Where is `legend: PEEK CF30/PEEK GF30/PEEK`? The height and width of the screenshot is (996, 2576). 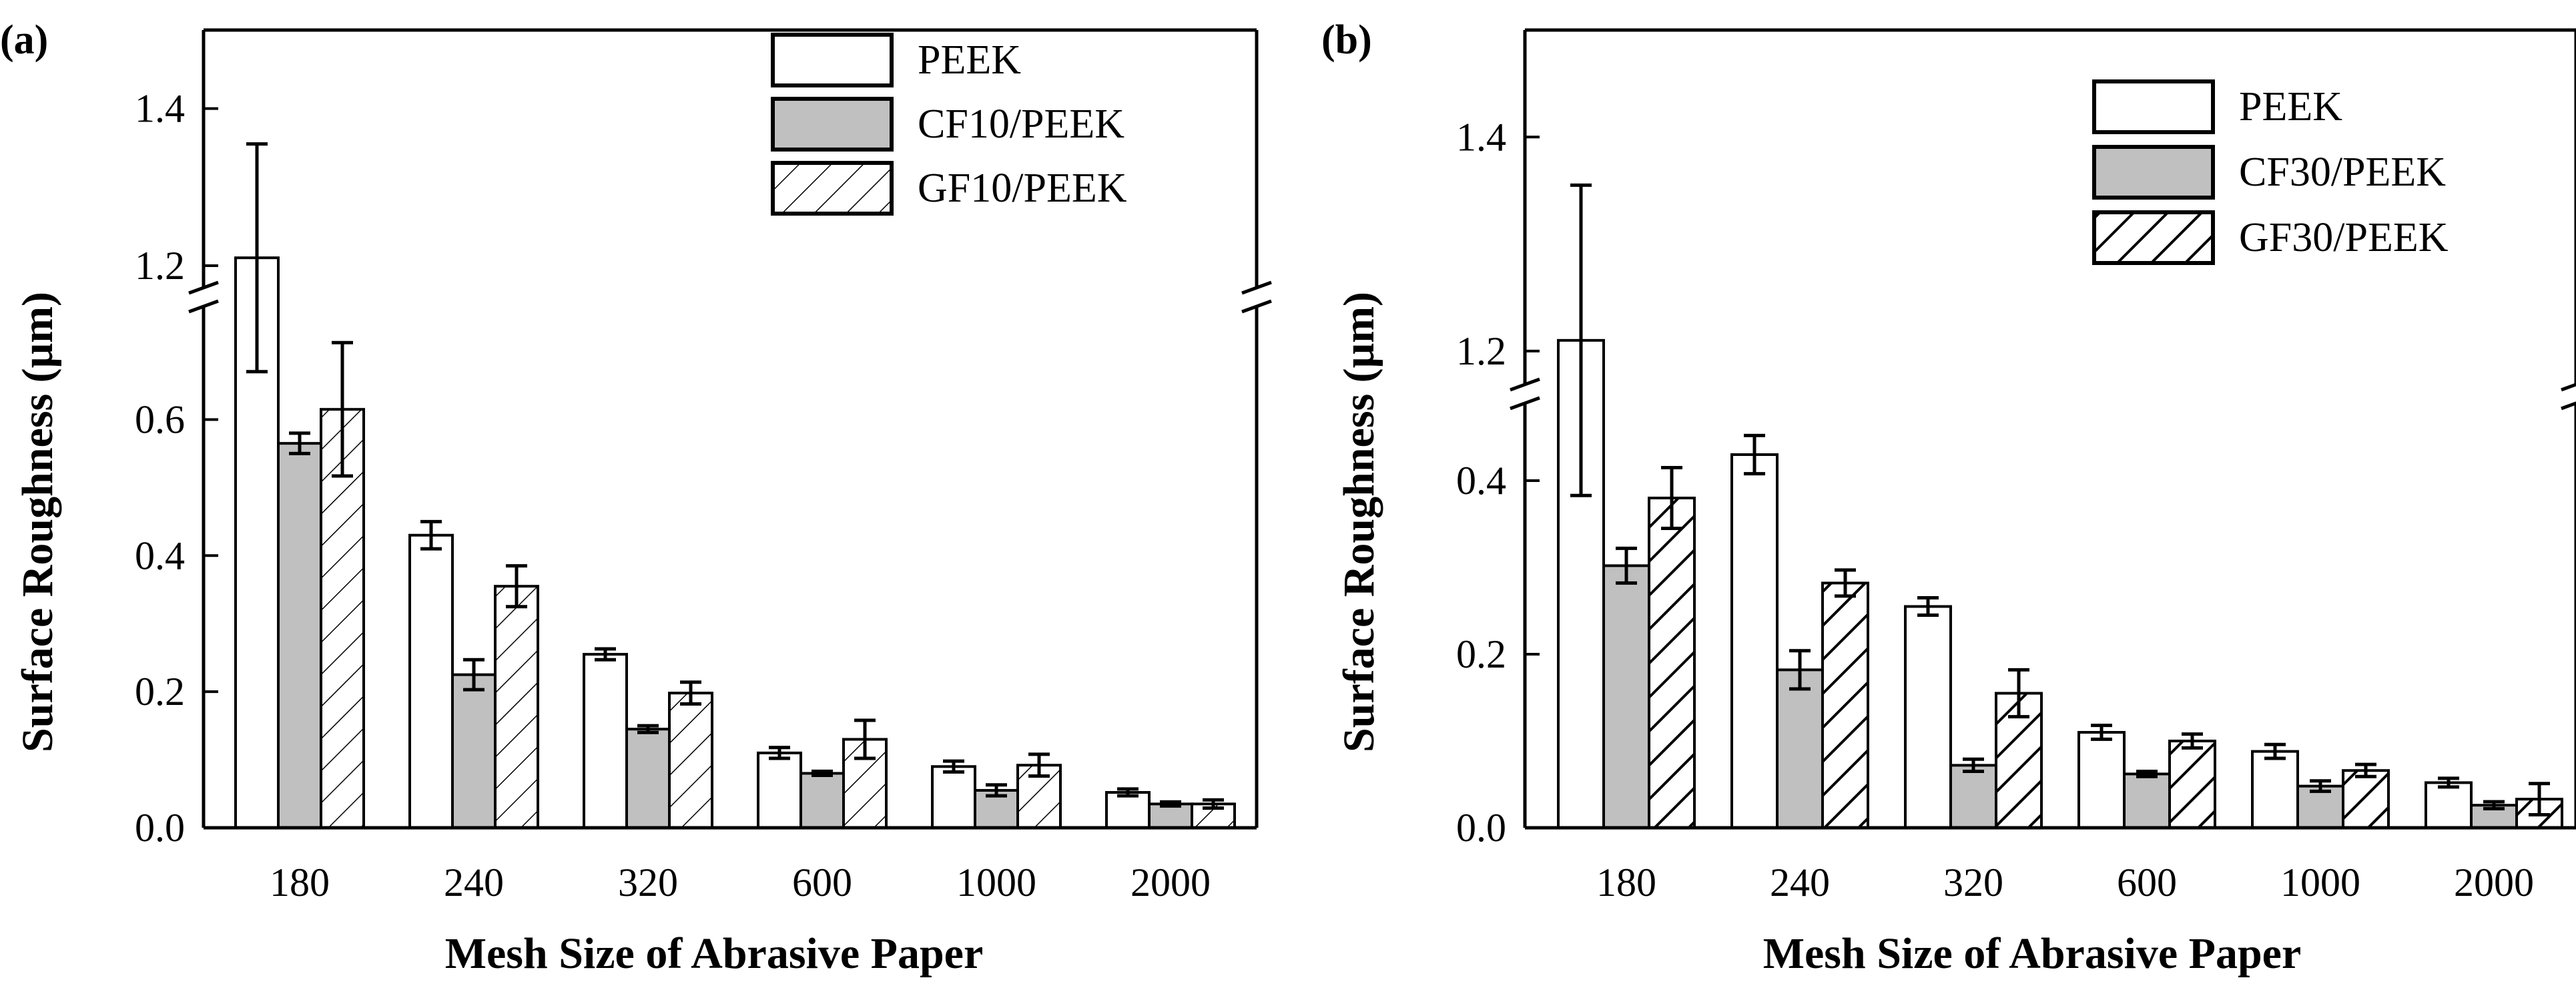
legend: PEEK CF30/PEEK GF30/PEEK is located at coordinates (2270, 172).